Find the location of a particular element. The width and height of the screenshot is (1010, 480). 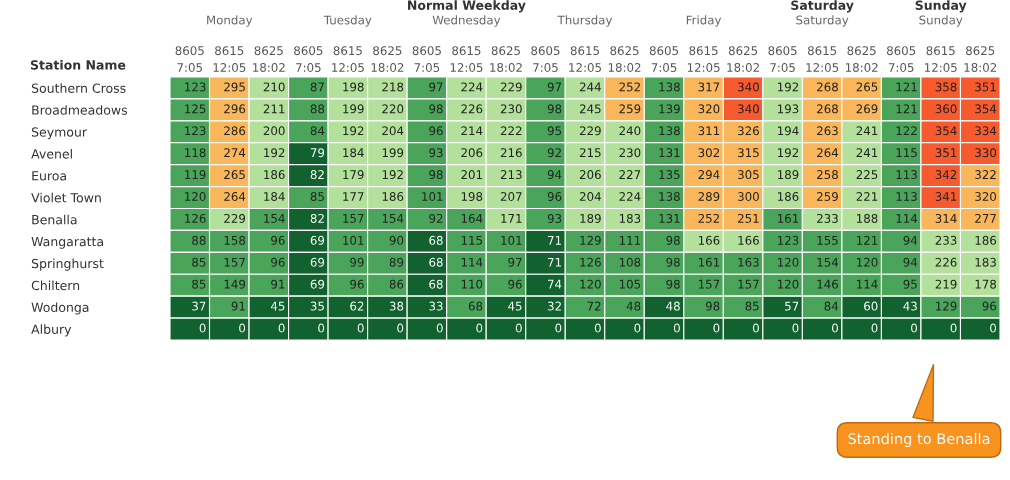

data-label: 98 is located at coordinates (436, 175).